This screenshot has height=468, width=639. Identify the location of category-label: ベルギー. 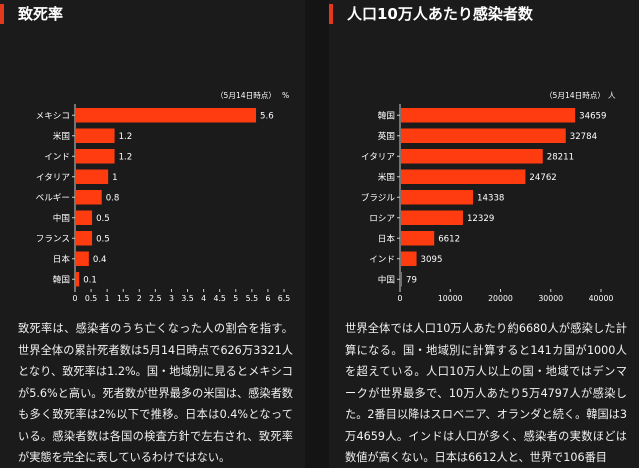
(53, 197).